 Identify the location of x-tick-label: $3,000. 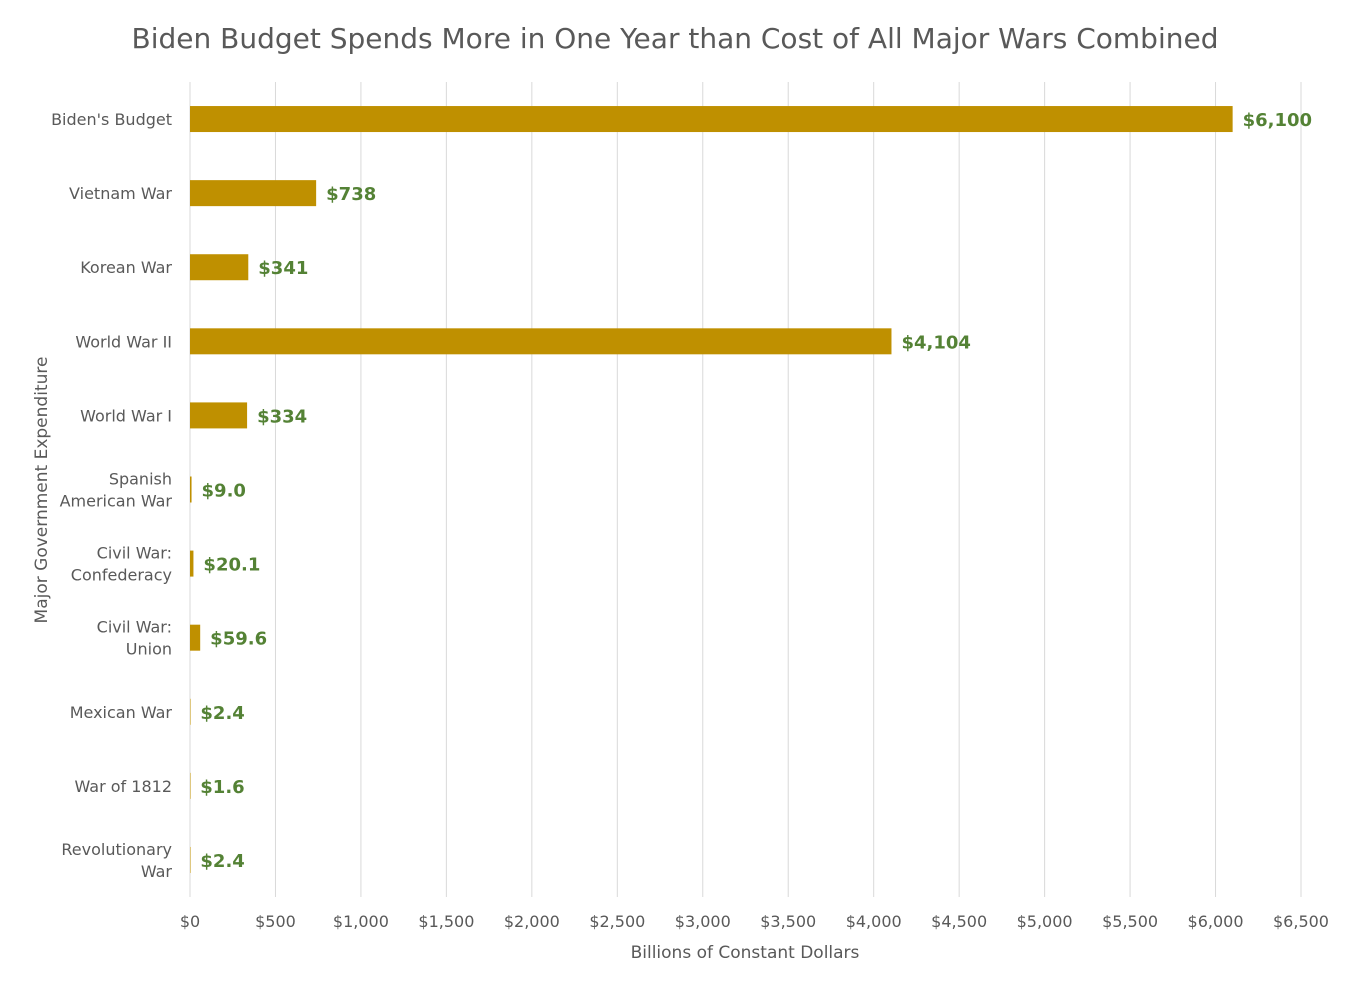
(703, 921).